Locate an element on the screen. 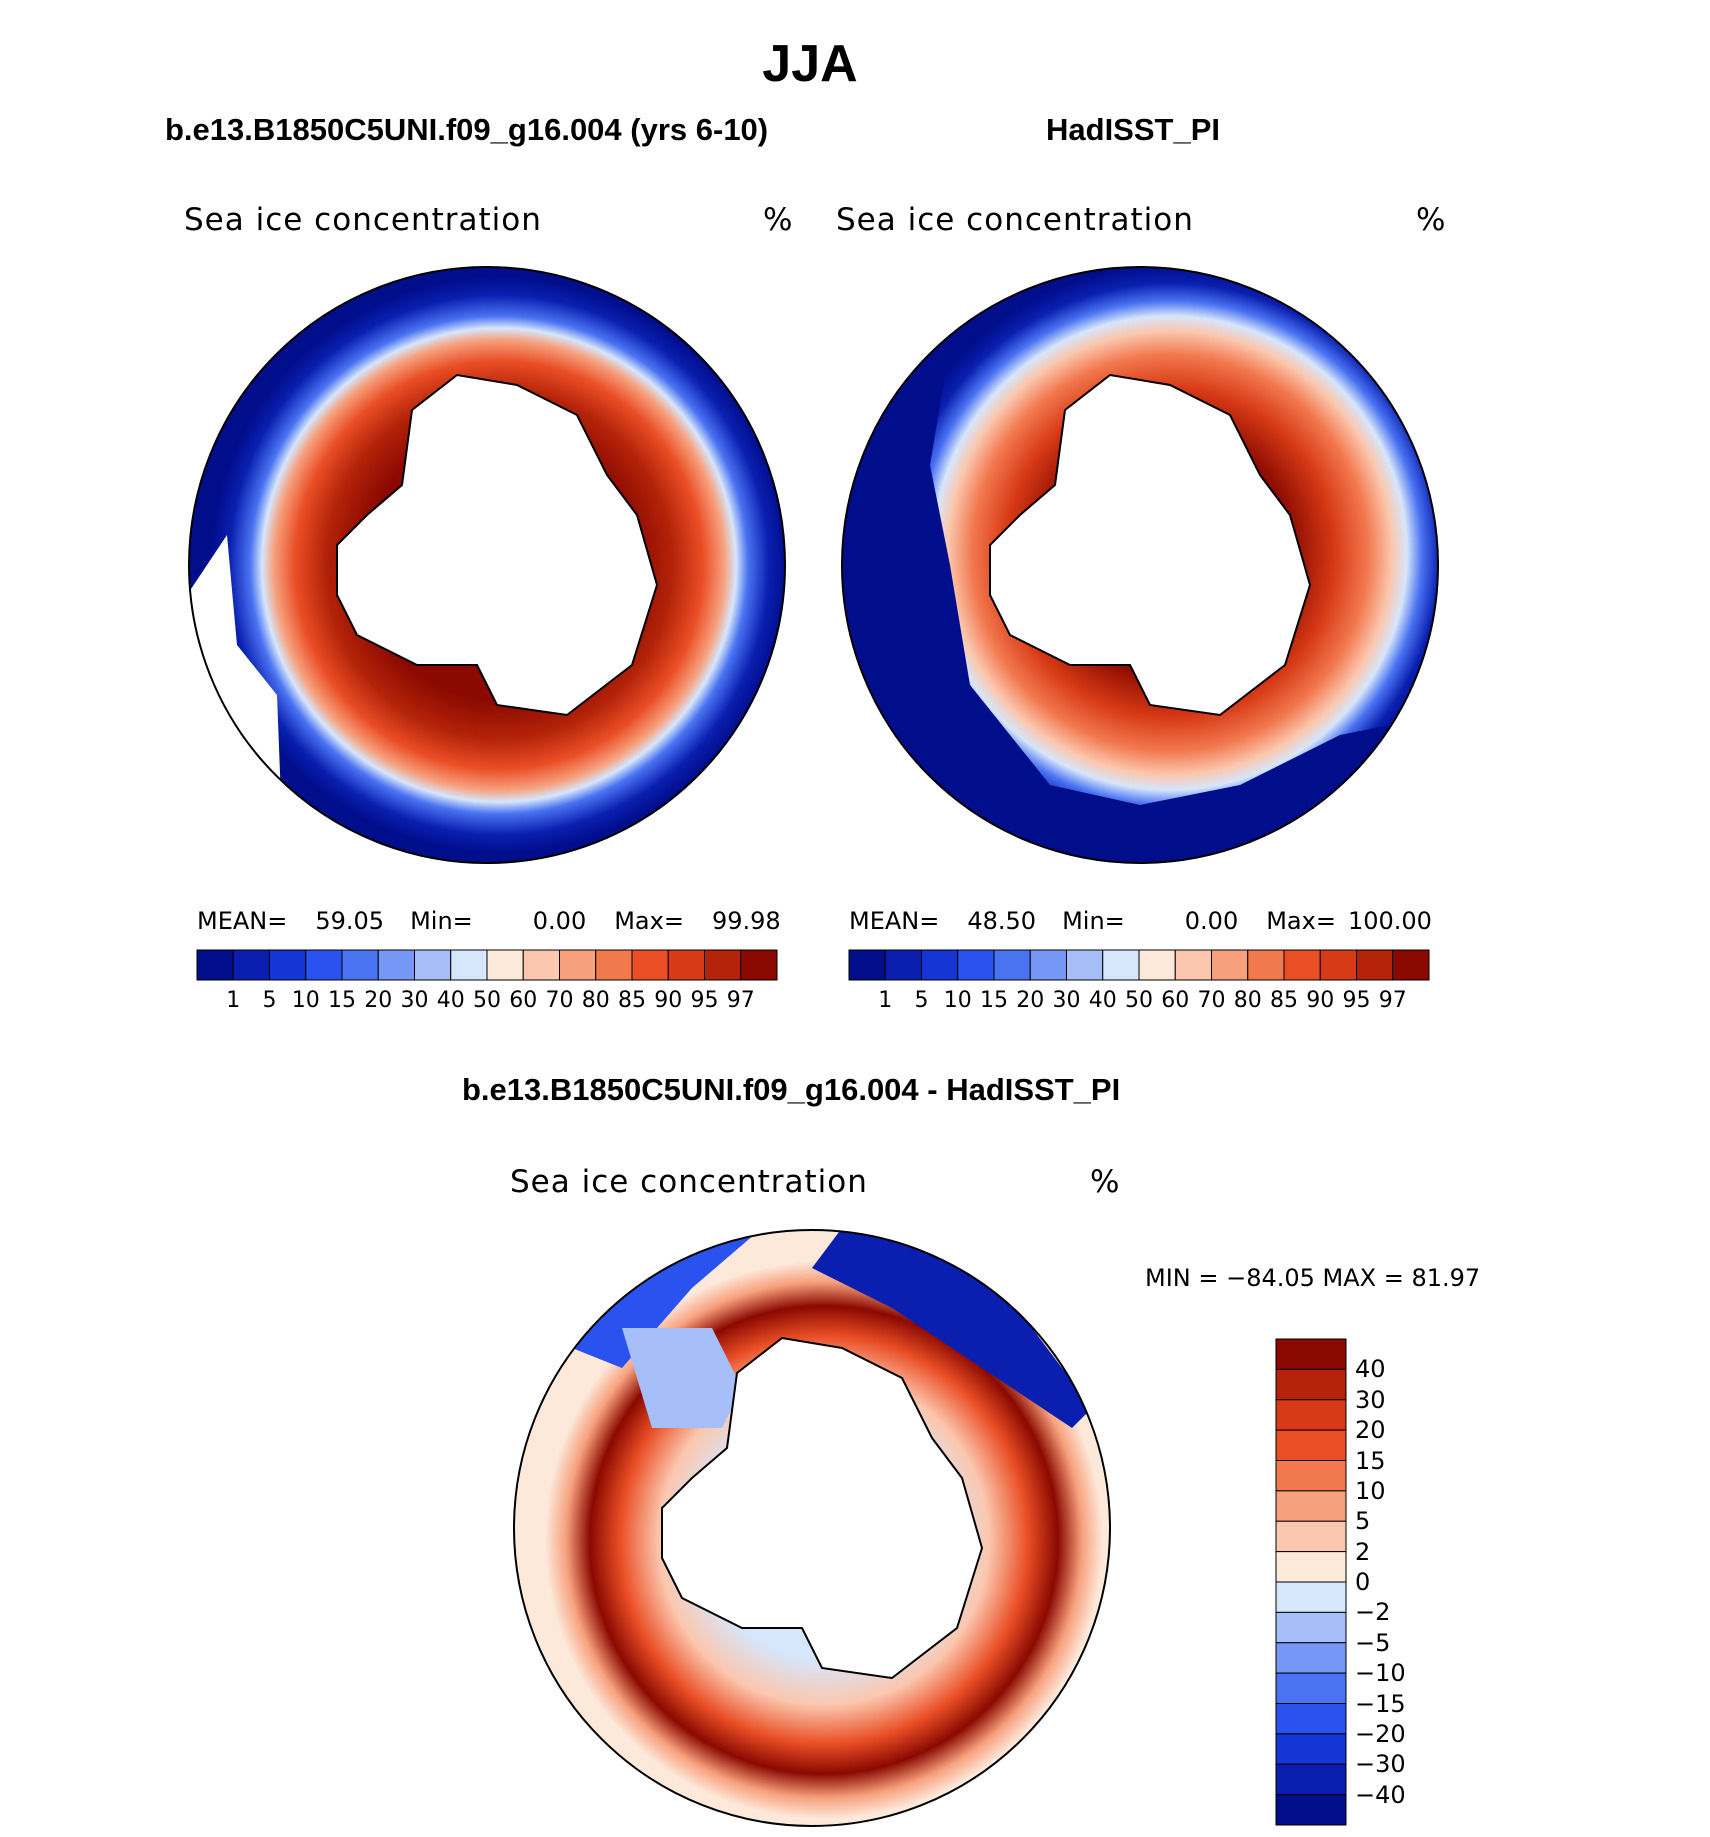  units-label-obs: % is located at coordinates (1431, 220).